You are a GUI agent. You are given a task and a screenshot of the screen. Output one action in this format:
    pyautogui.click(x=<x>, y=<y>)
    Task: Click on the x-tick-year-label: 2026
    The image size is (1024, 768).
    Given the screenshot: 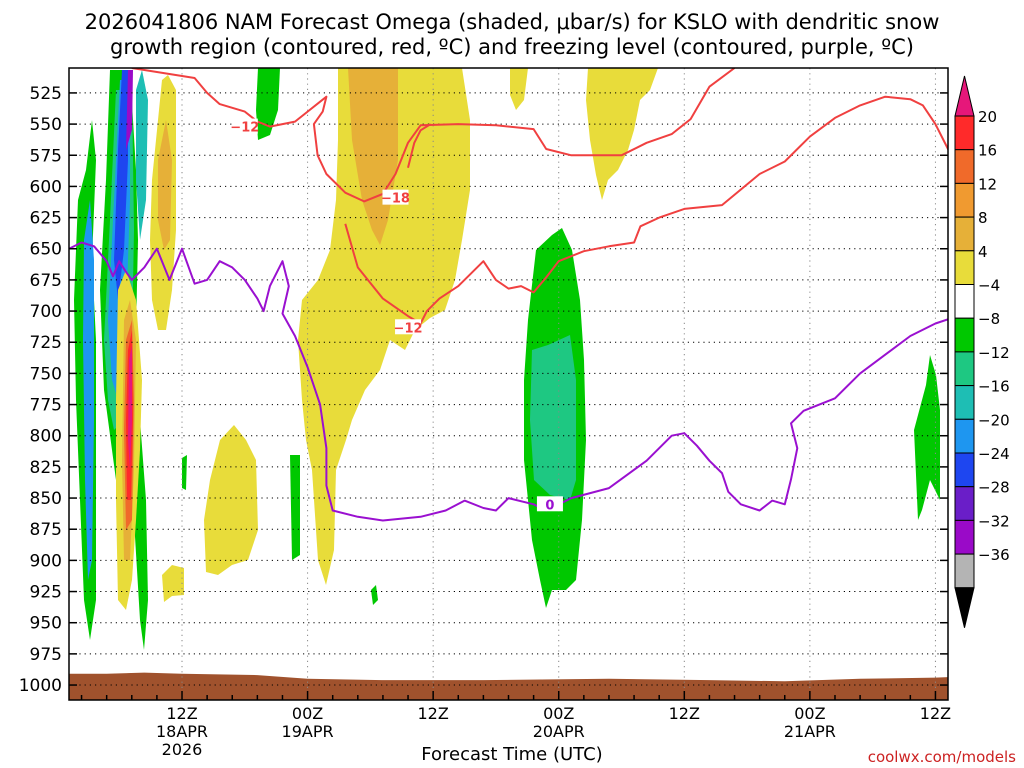 What is the action you would take?
    pyautogui.click(x=182, y=749)
    